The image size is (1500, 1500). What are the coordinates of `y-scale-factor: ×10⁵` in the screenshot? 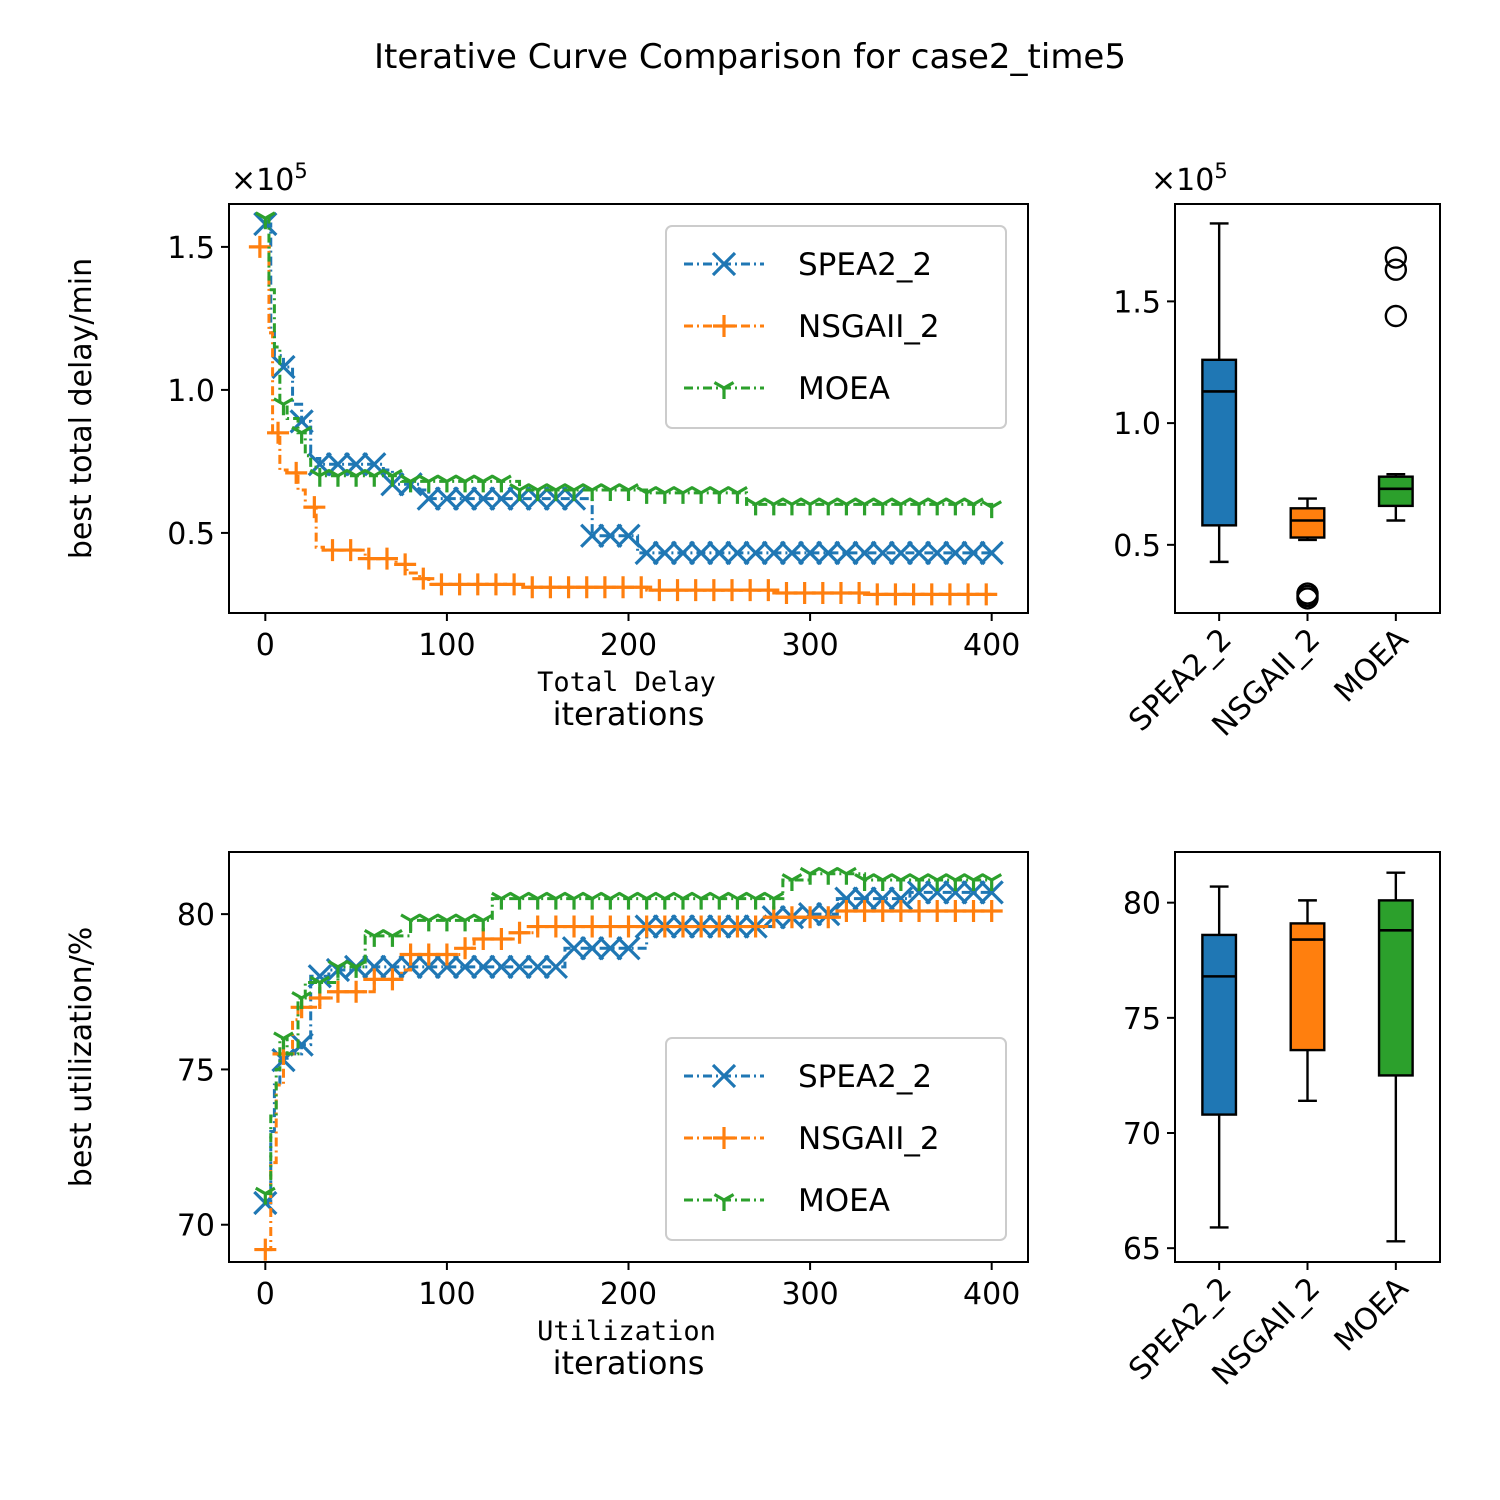 It's located at (1189, 178).